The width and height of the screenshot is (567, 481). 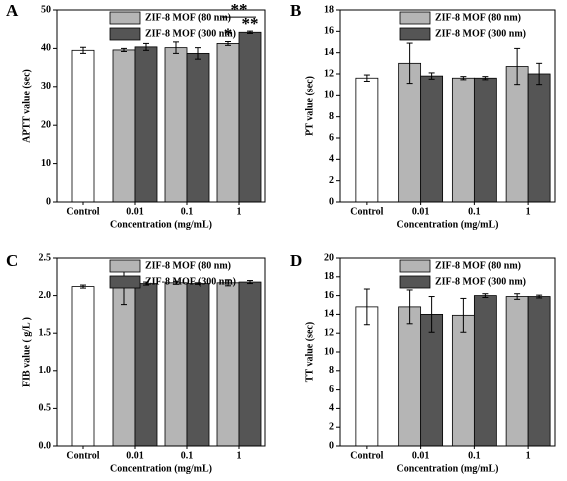 What do you see at coordinates (161, 352) in the screenshot?
I see `plot-frame` at bounding box center [161, 352].